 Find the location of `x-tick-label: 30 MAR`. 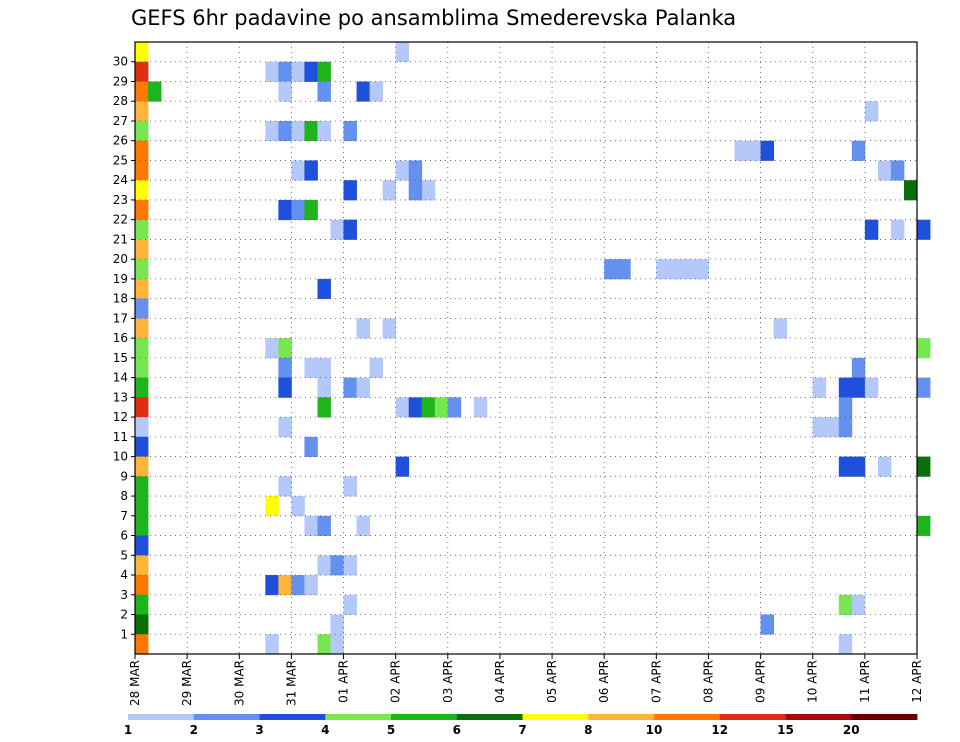

x-tick-label: 30 MAR is located at coordinates (239, 683).